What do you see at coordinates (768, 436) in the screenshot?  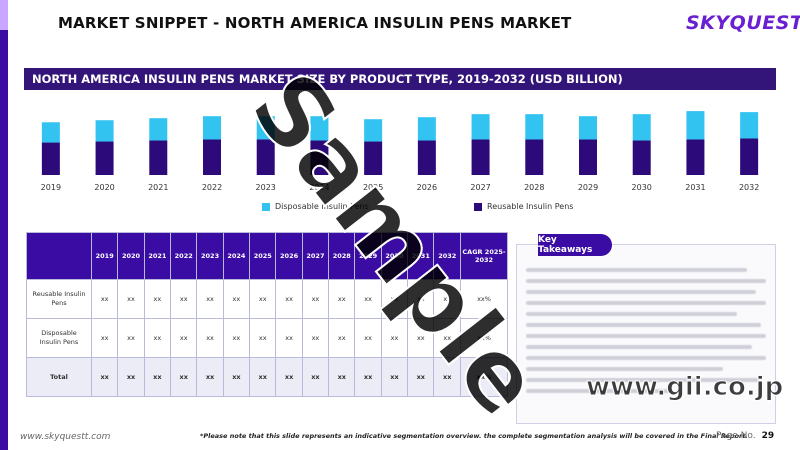 I see `page-number-value: 29` at bounding box center [768, 436].